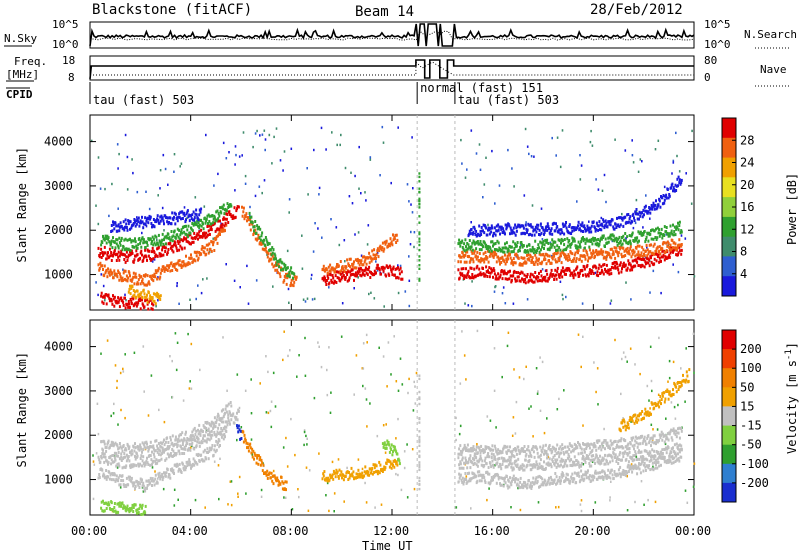 This screenshot has width=800, height=554. Describe the element at coordinates (22, 205) in the screenshot. I see `y-axis-label: Slant Range [km]` at that location.